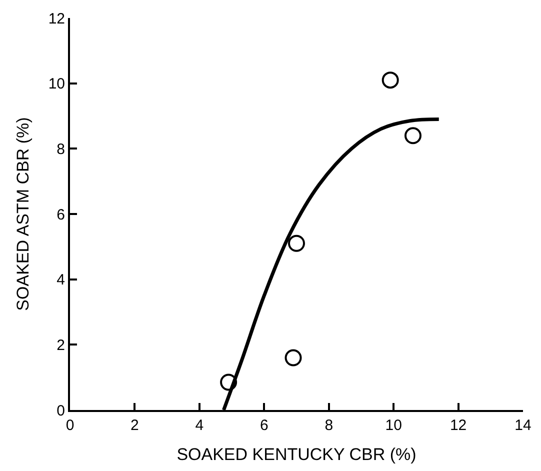  I want to click on x-tick-label: 10, so click(393, 425).